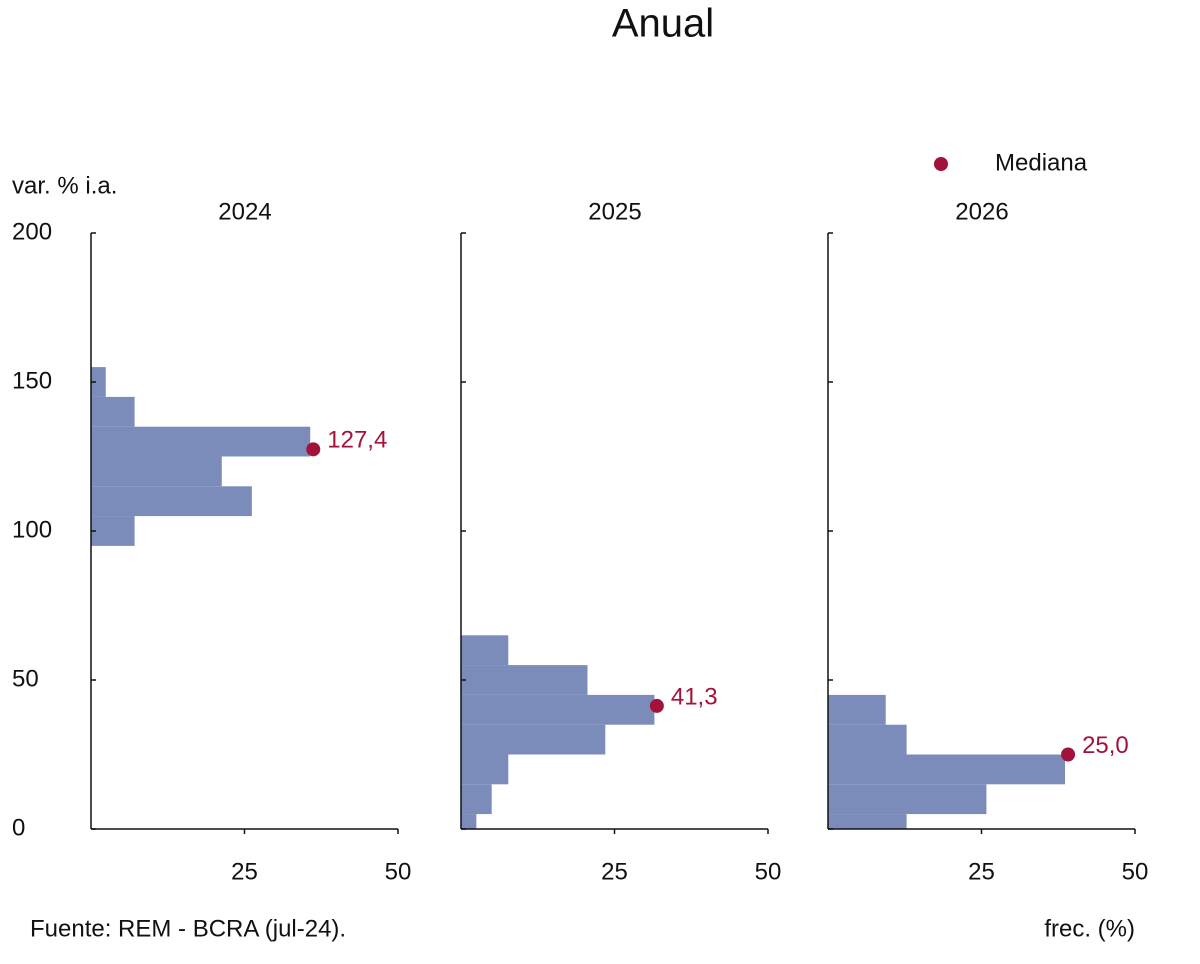  What do you see at coordinates (614, 211) in the screenshot?
I see `panel-title: 2025` at bounding box center [614, 211].